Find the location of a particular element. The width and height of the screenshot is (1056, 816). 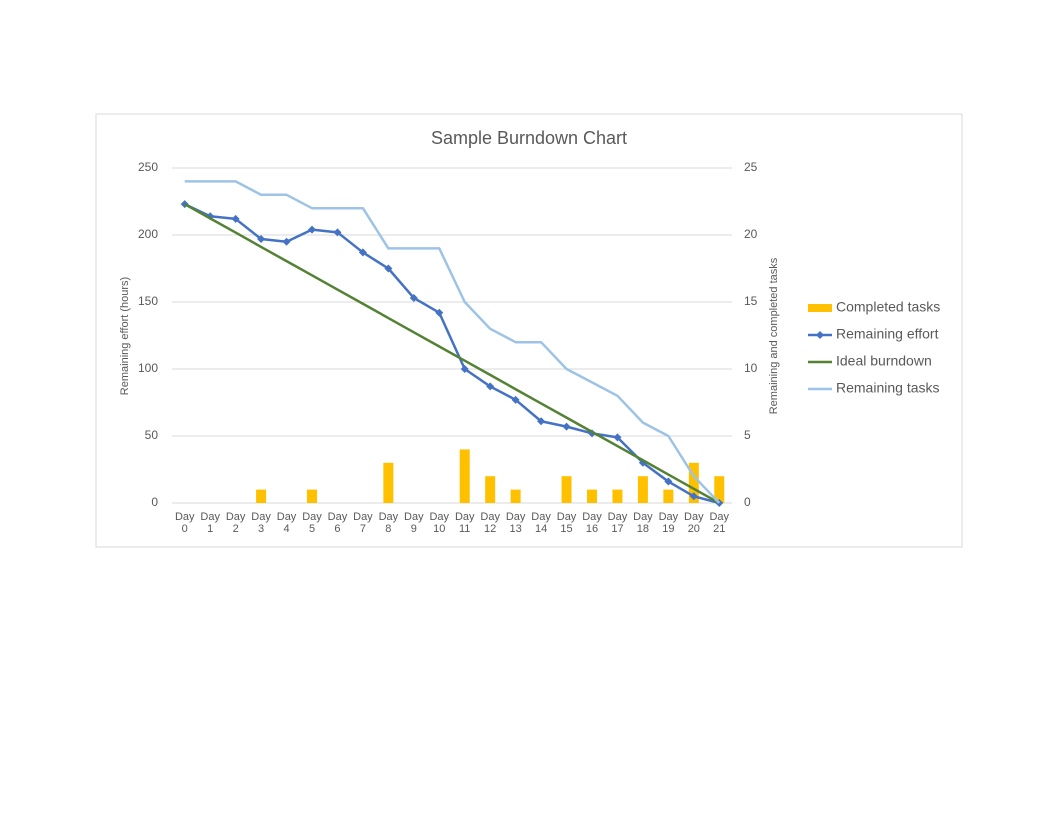

x-tick-label: Day 4 is located at coordinates (286, 523).